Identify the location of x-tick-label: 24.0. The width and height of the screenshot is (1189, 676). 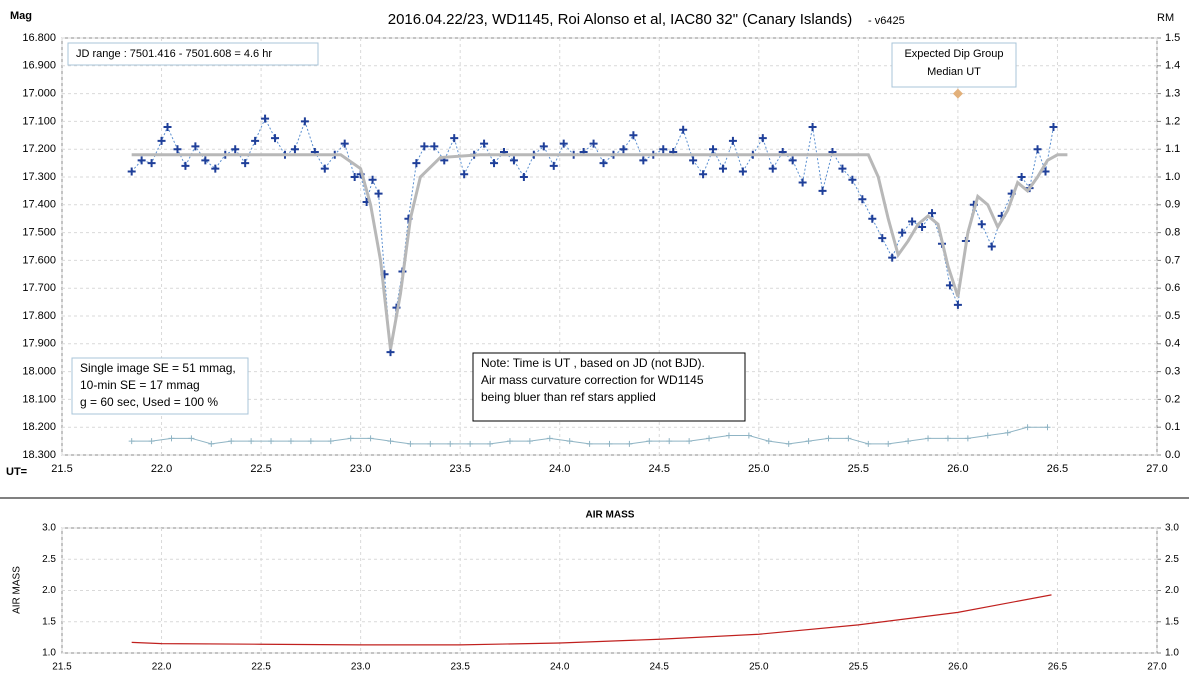
(559, 469).